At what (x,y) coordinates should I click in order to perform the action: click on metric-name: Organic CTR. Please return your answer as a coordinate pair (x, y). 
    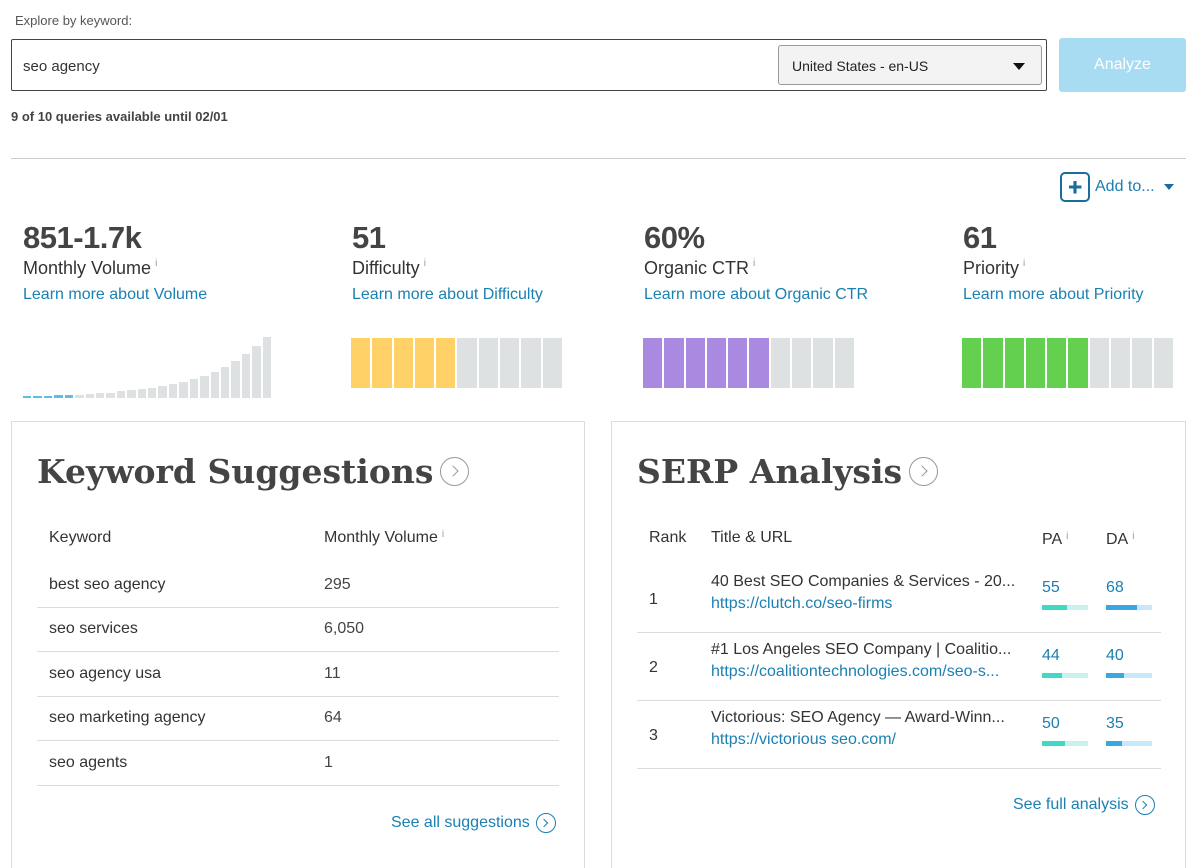
    Looking at the image, I should click on (697, 268).